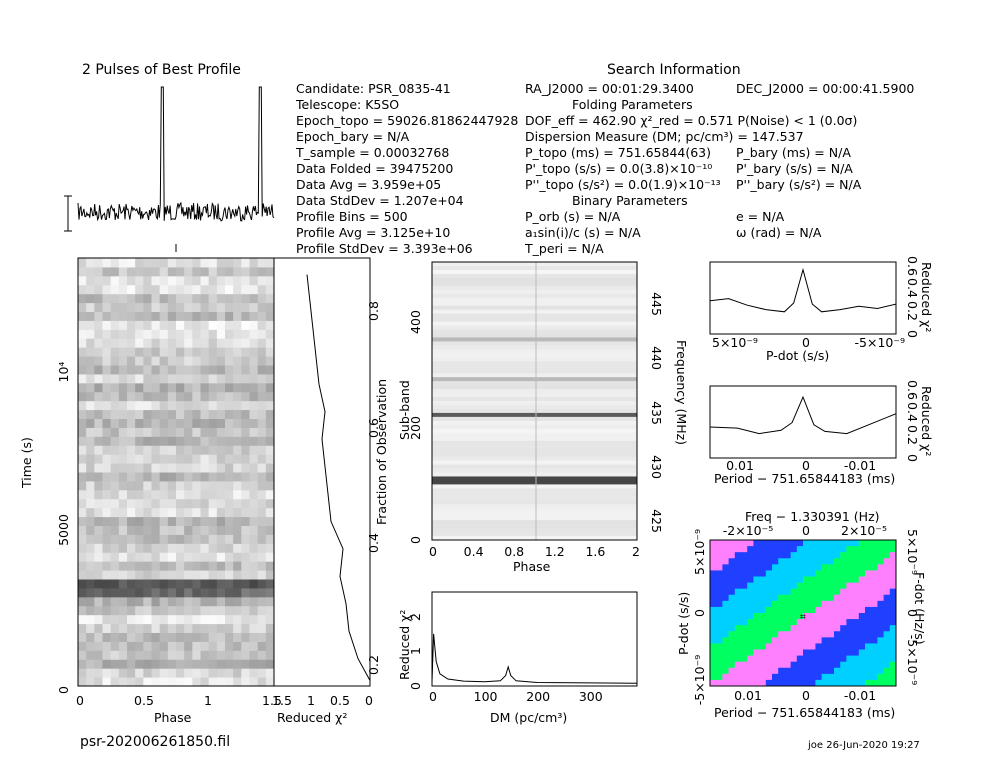 The height and width of the screenshot is (773, 1000). Describe the element at coordinates (415, 428) in the screenshot. I see `sb-ytick: 200` at that location.